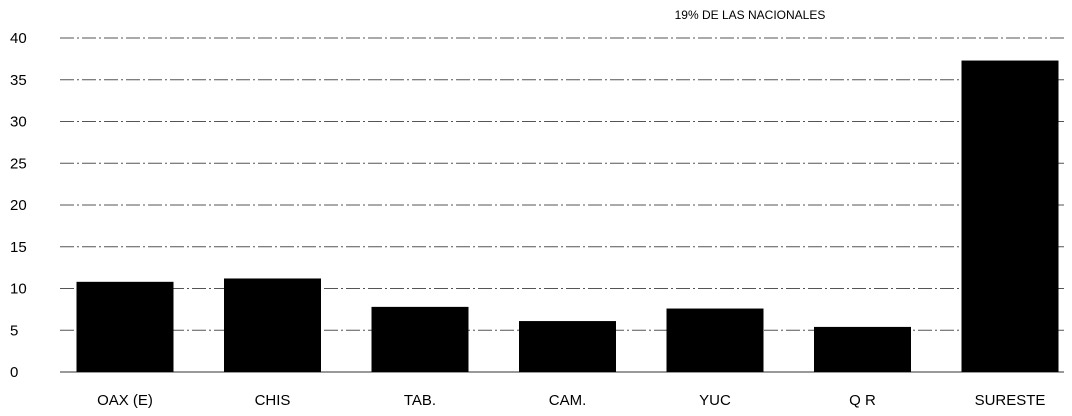 This screenshot has width=1072, height=416. Describe the element at coordinates (715, 400) in the screenshot. I see `x-category-label: YUC` at that location.